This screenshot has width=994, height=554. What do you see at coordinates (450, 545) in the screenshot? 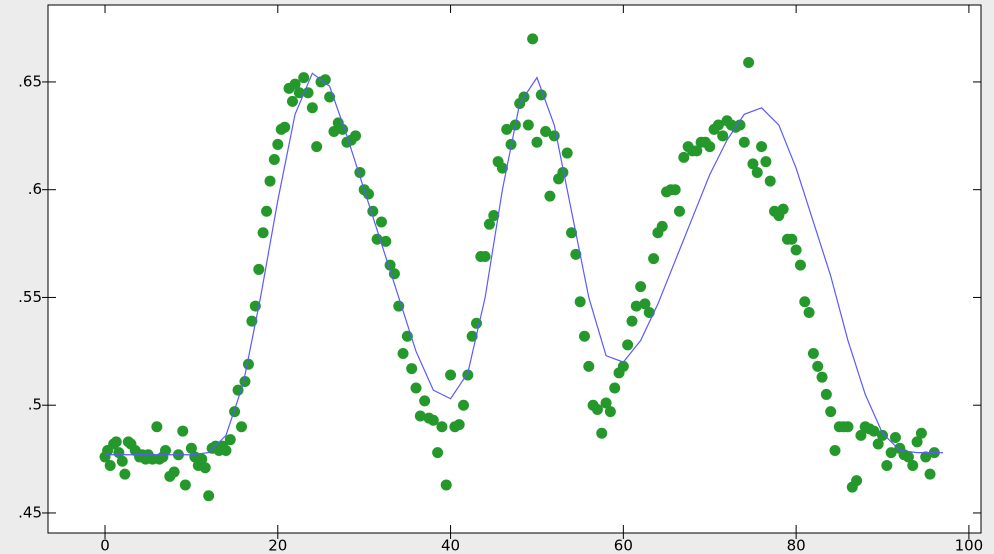
I see `x-tick-label: 40` at bounding box center [450, 545].